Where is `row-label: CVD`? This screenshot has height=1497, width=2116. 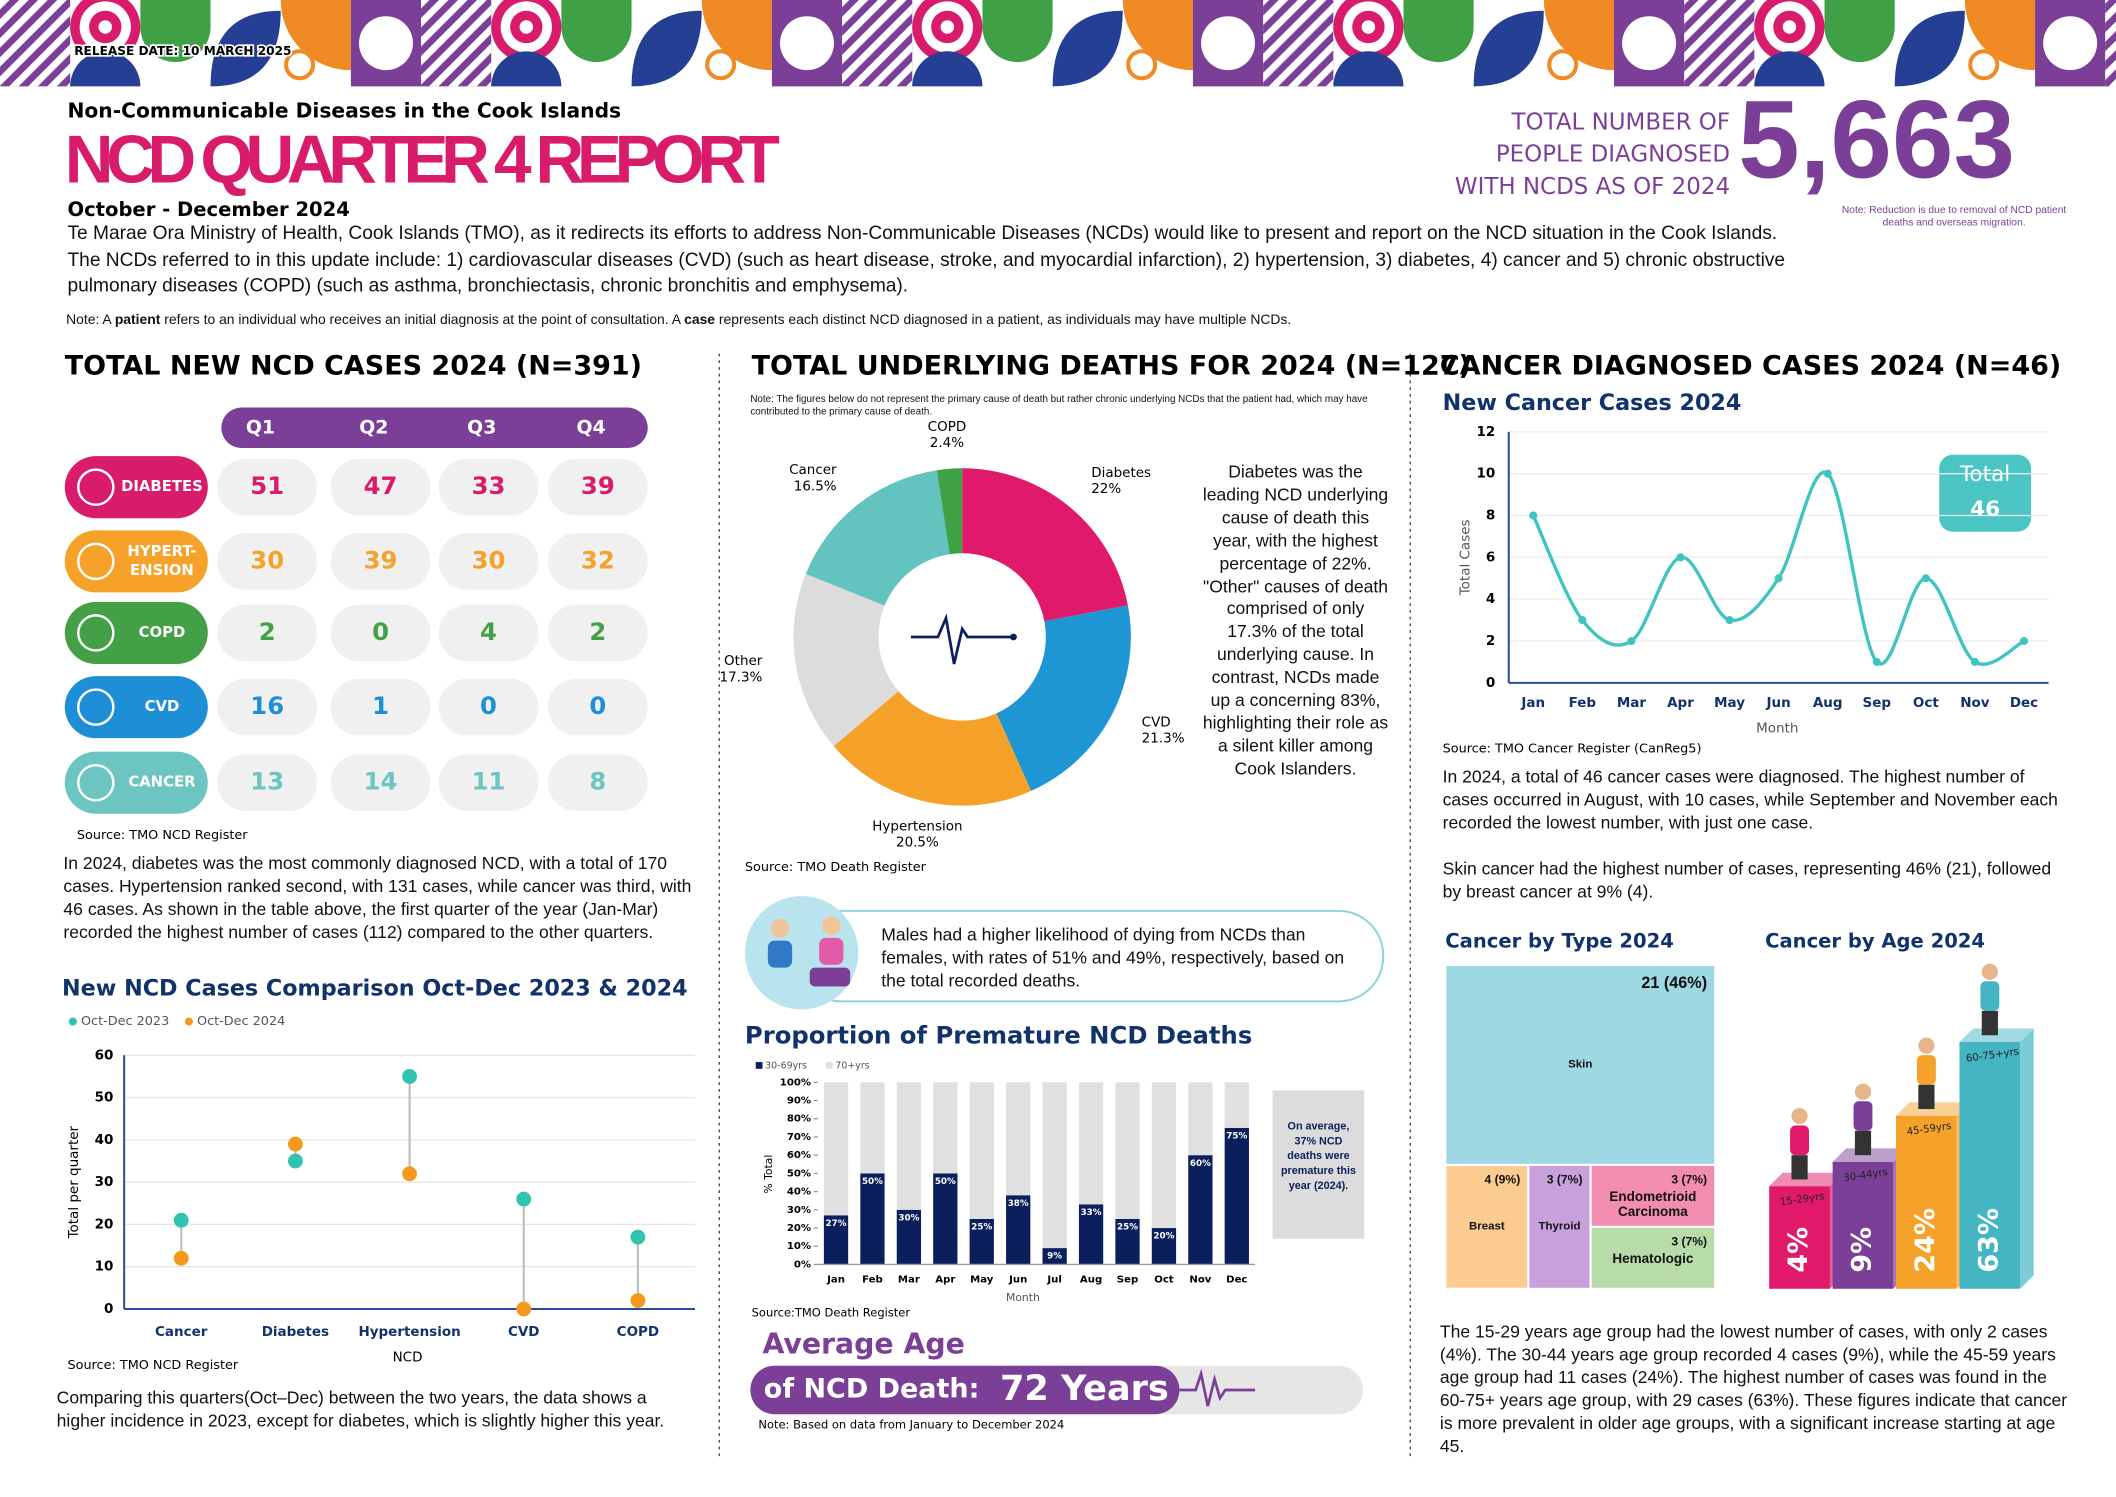
row-label: CVD is located at coordinates (162, 706).